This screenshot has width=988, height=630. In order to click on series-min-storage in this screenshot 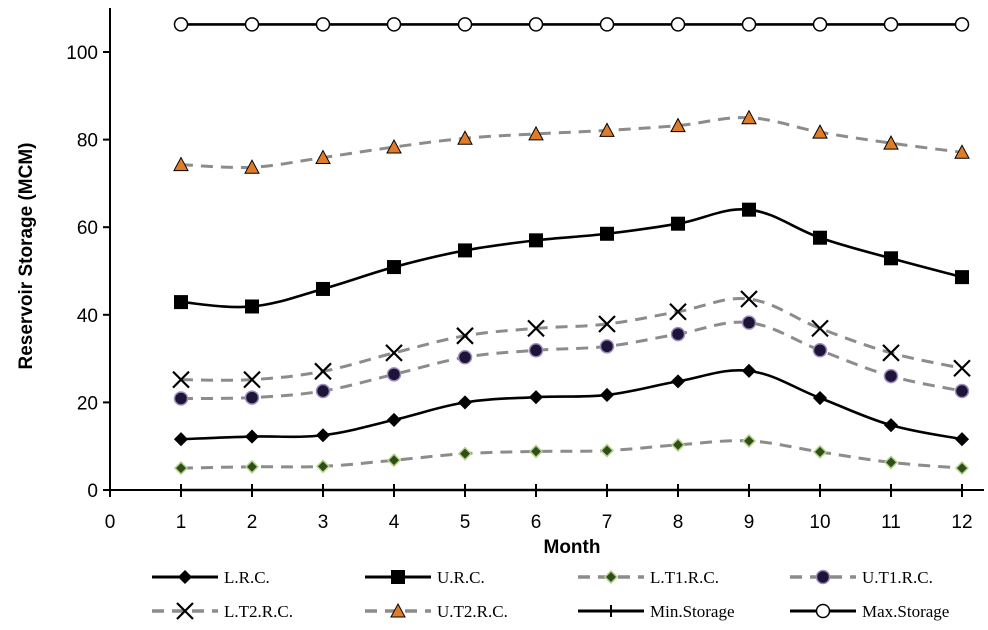, I will do `click(571, 490)`.